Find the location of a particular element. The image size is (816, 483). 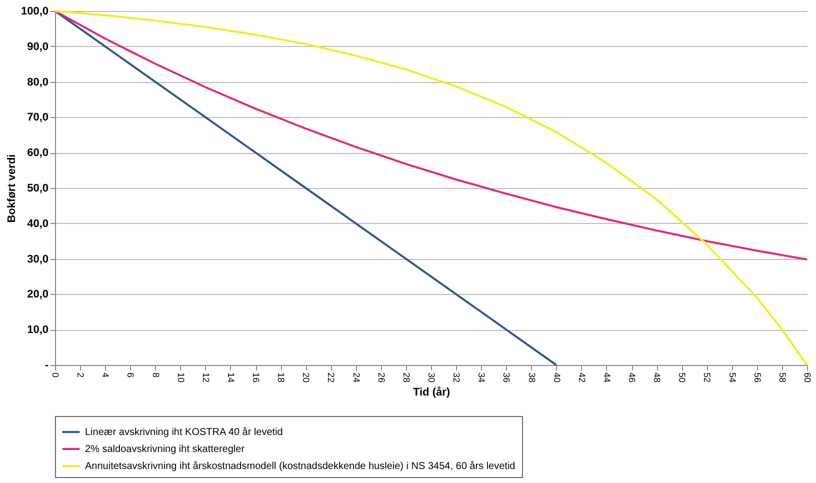

y-tick-label: 50,0 is located at coordinates (37, 188).